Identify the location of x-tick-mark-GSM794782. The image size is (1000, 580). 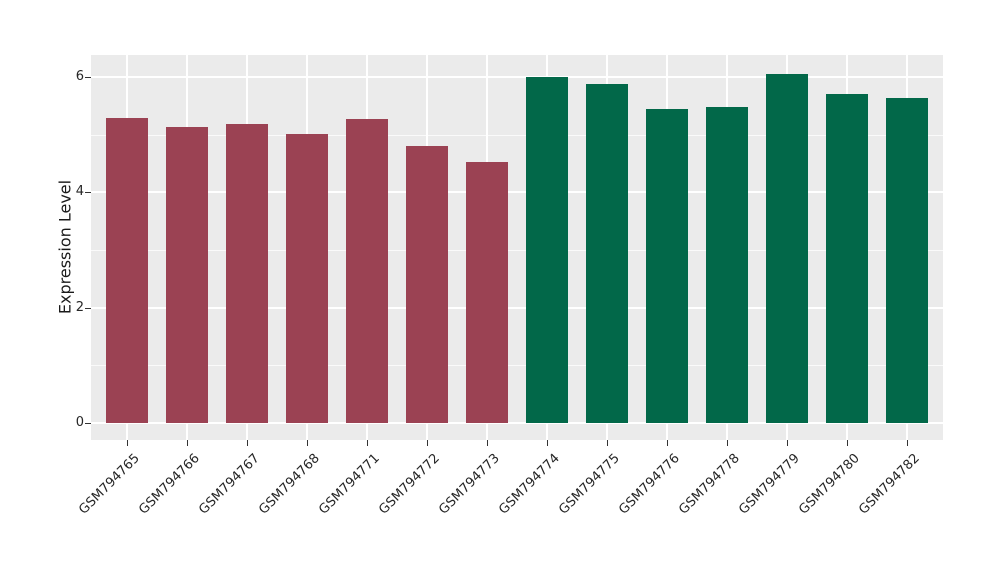
(907, 443).